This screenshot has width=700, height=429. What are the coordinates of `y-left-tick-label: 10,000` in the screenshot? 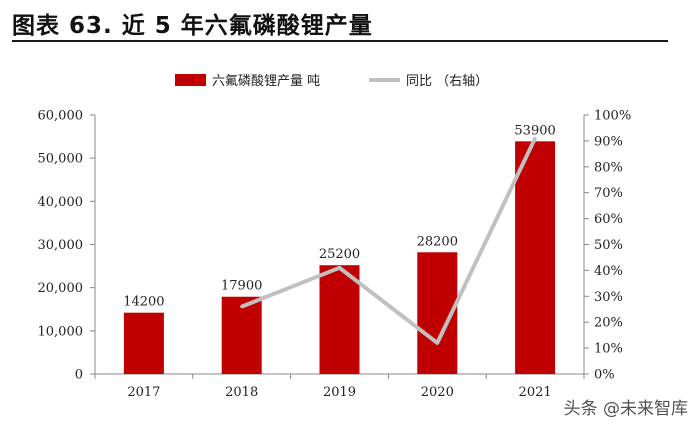 It's located at (61, 331).